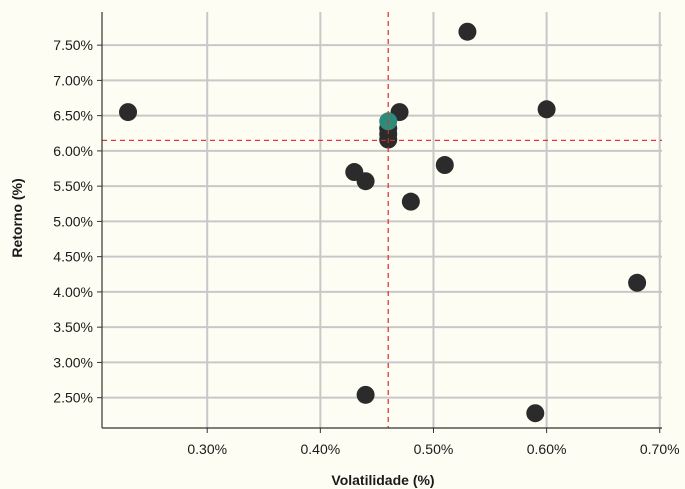  I want to click on x-axis-label: Volatilidade (%), so click(382, 480).